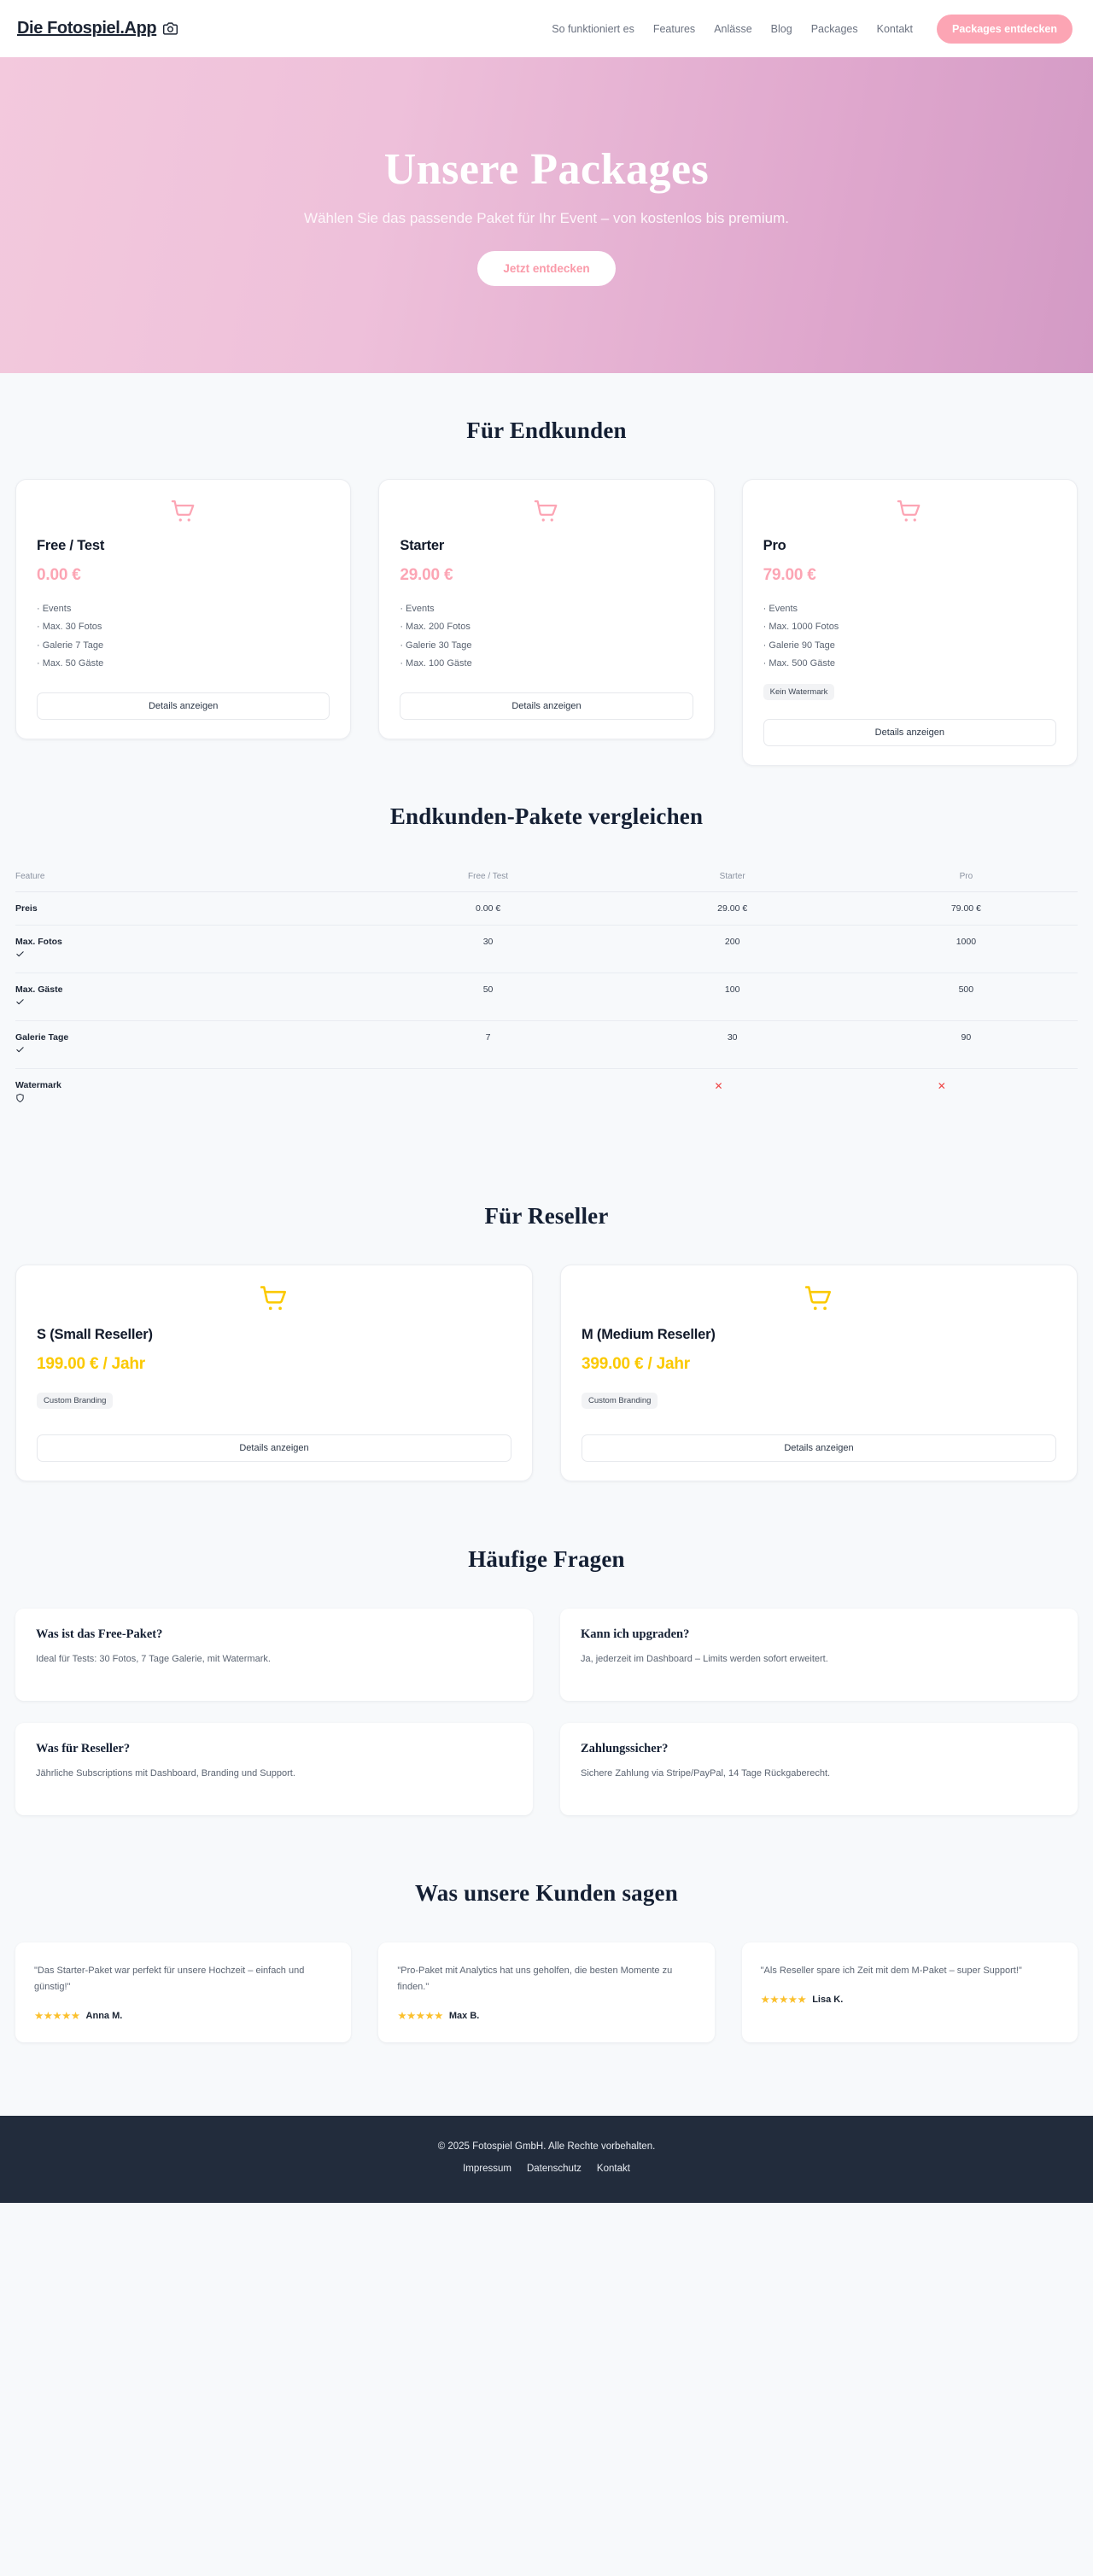  Describe the element at coordinates (781, 28) in the screenshot. I see `nav-link-blog: Blog` at that location.